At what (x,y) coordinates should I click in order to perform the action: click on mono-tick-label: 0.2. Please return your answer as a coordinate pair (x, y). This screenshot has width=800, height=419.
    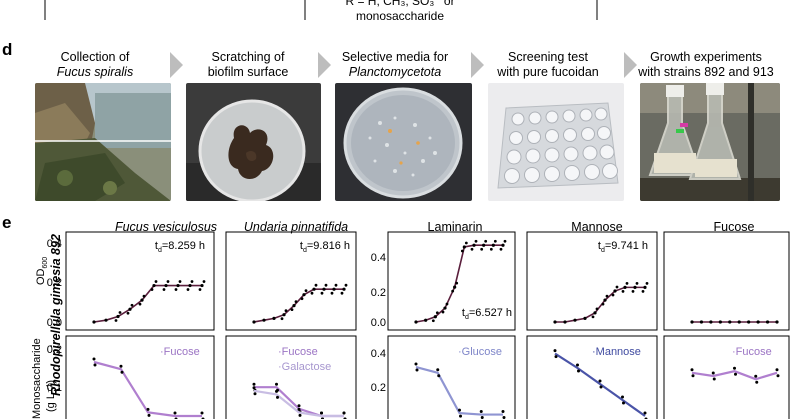
    Looking at the image, I should click on (54, 350).